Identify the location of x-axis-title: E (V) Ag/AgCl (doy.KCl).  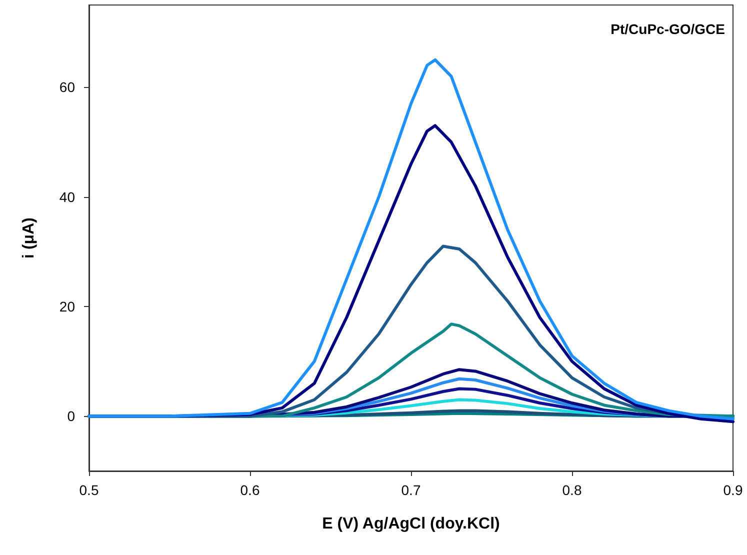
(411, 524).